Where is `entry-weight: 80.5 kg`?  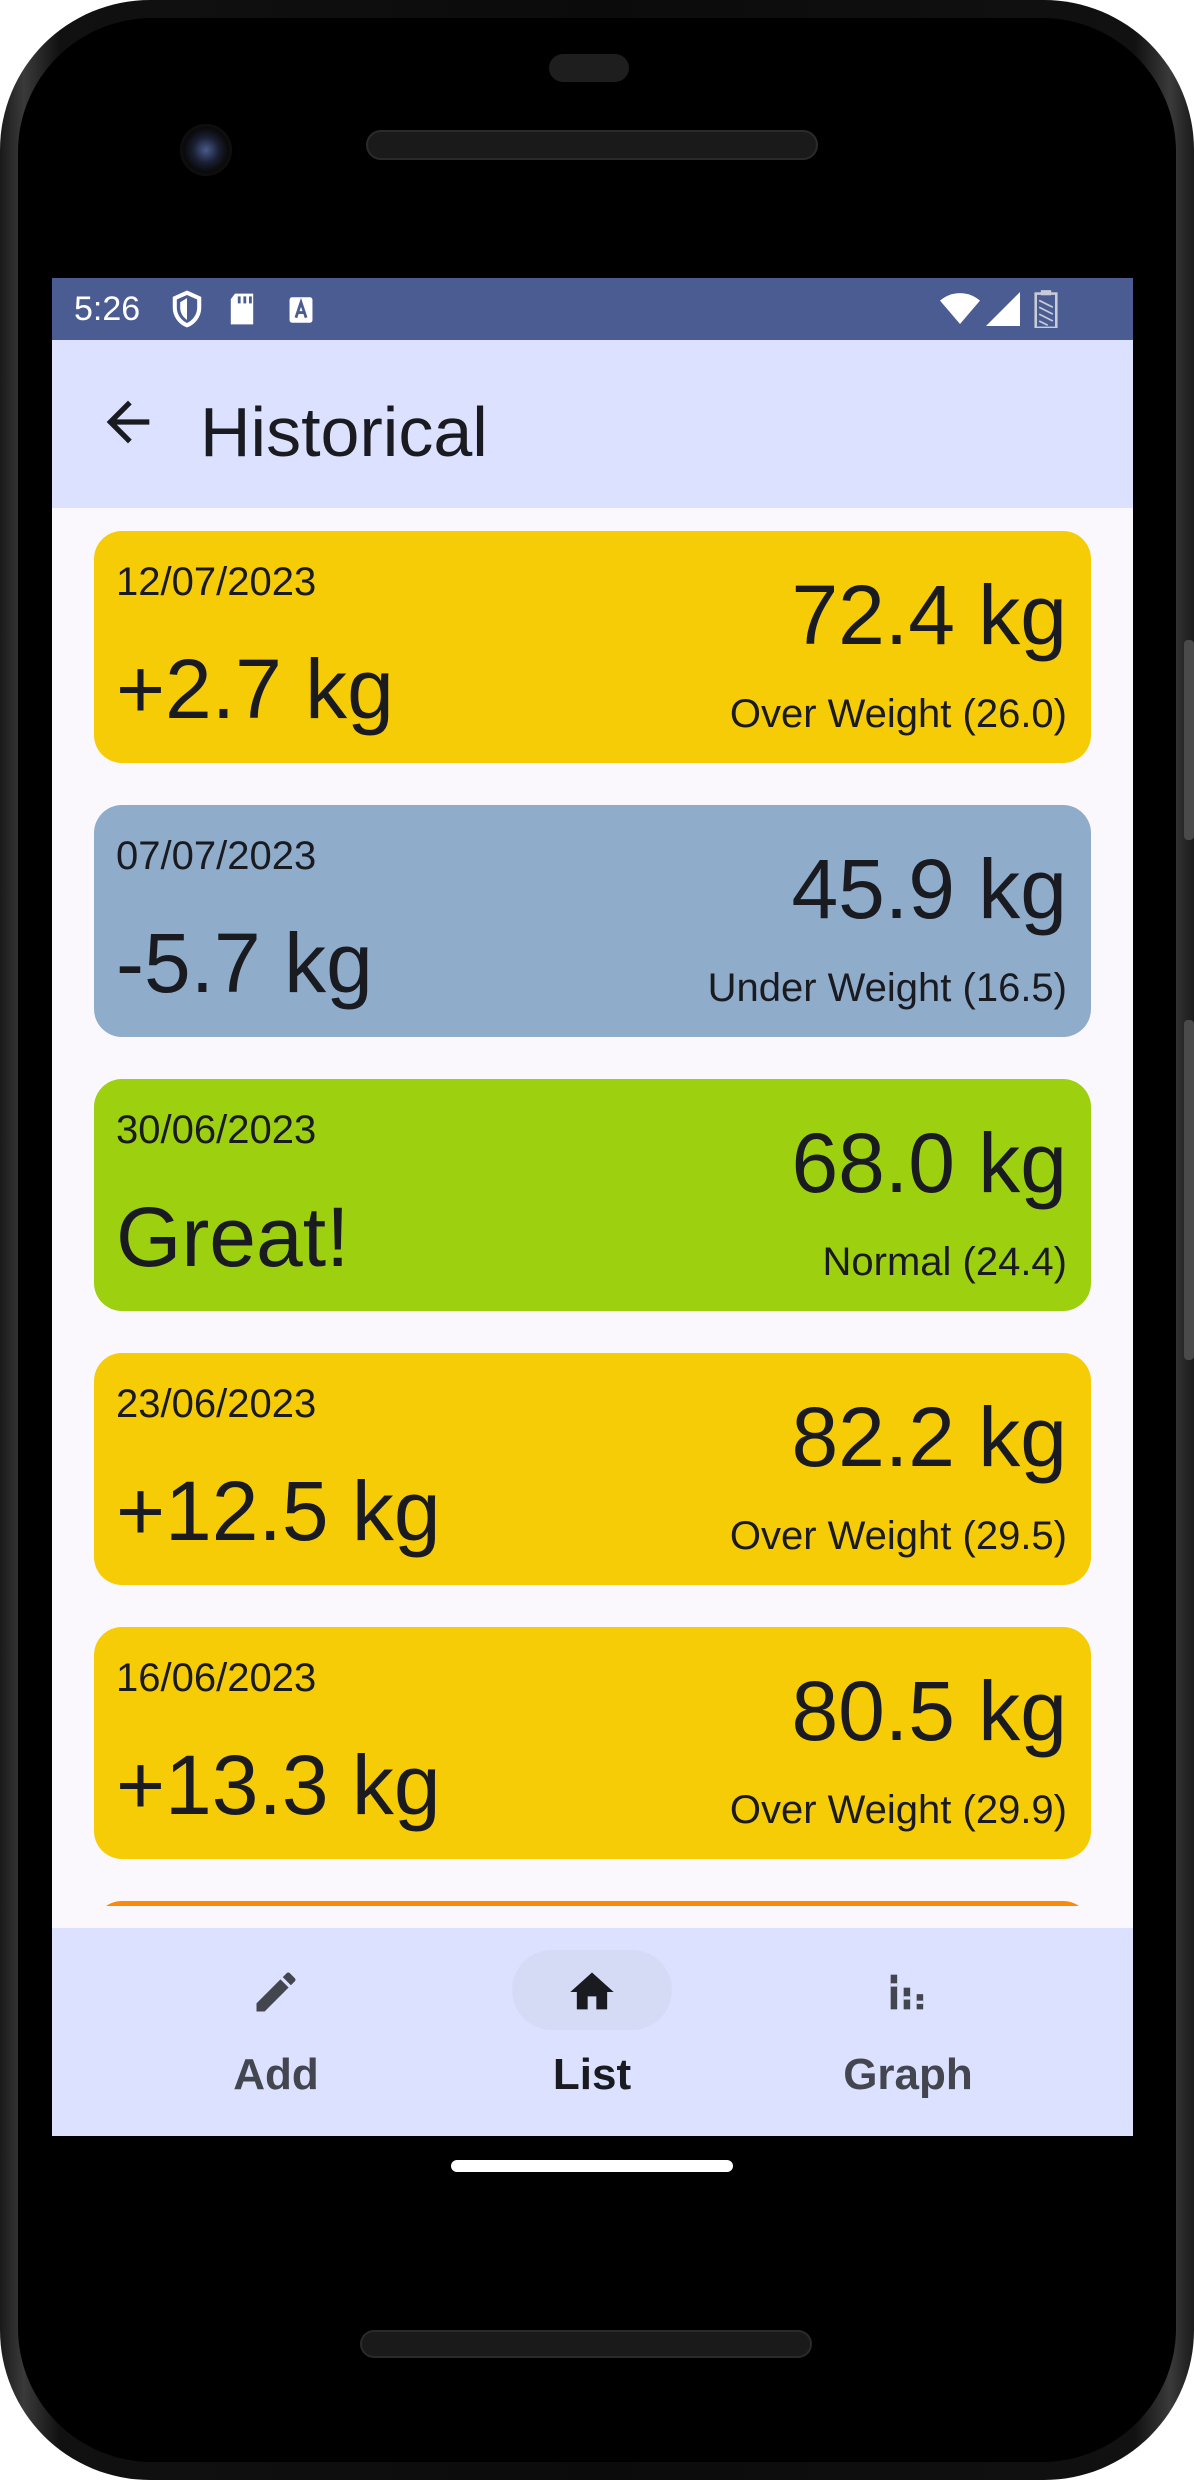
entry-weight: 80.5 kg is located at coordinates (929, 1711).